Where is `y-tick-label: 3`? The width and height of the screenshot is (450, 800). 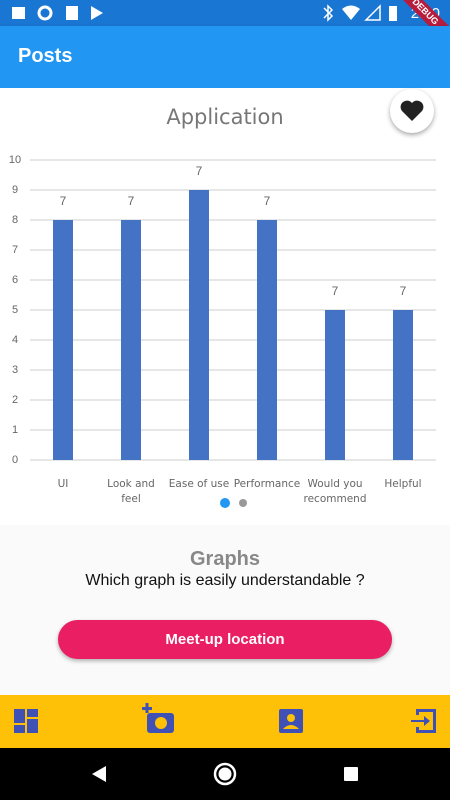 y-tick-label: 3 is located at coordinates (15, 370).